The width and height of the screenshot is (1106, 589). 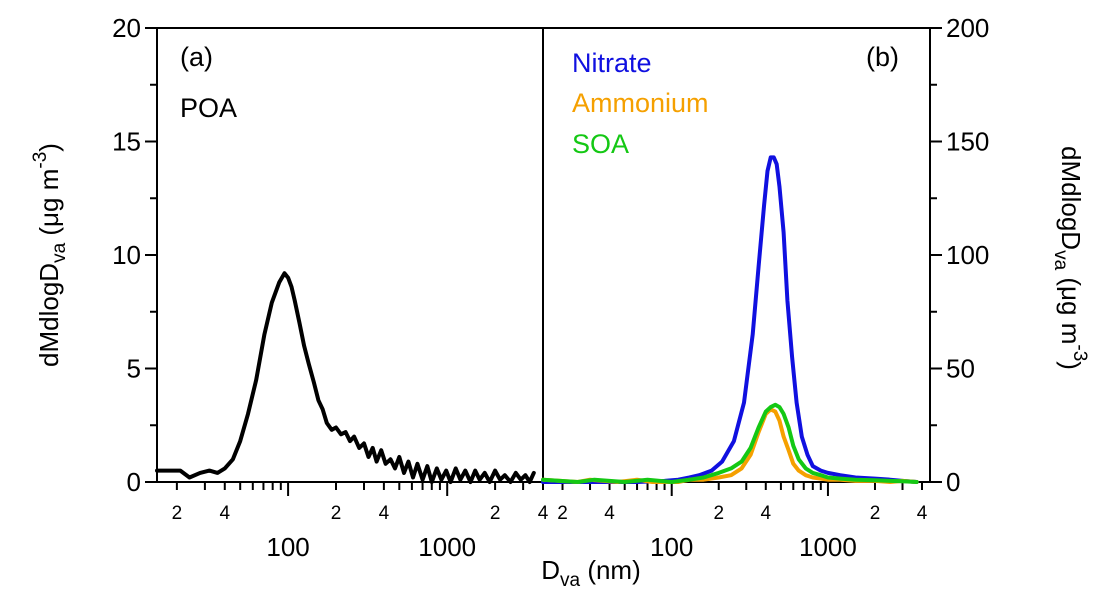 I want to click on y-axis-label-right-sub: va, so click(x=1060, y=260).